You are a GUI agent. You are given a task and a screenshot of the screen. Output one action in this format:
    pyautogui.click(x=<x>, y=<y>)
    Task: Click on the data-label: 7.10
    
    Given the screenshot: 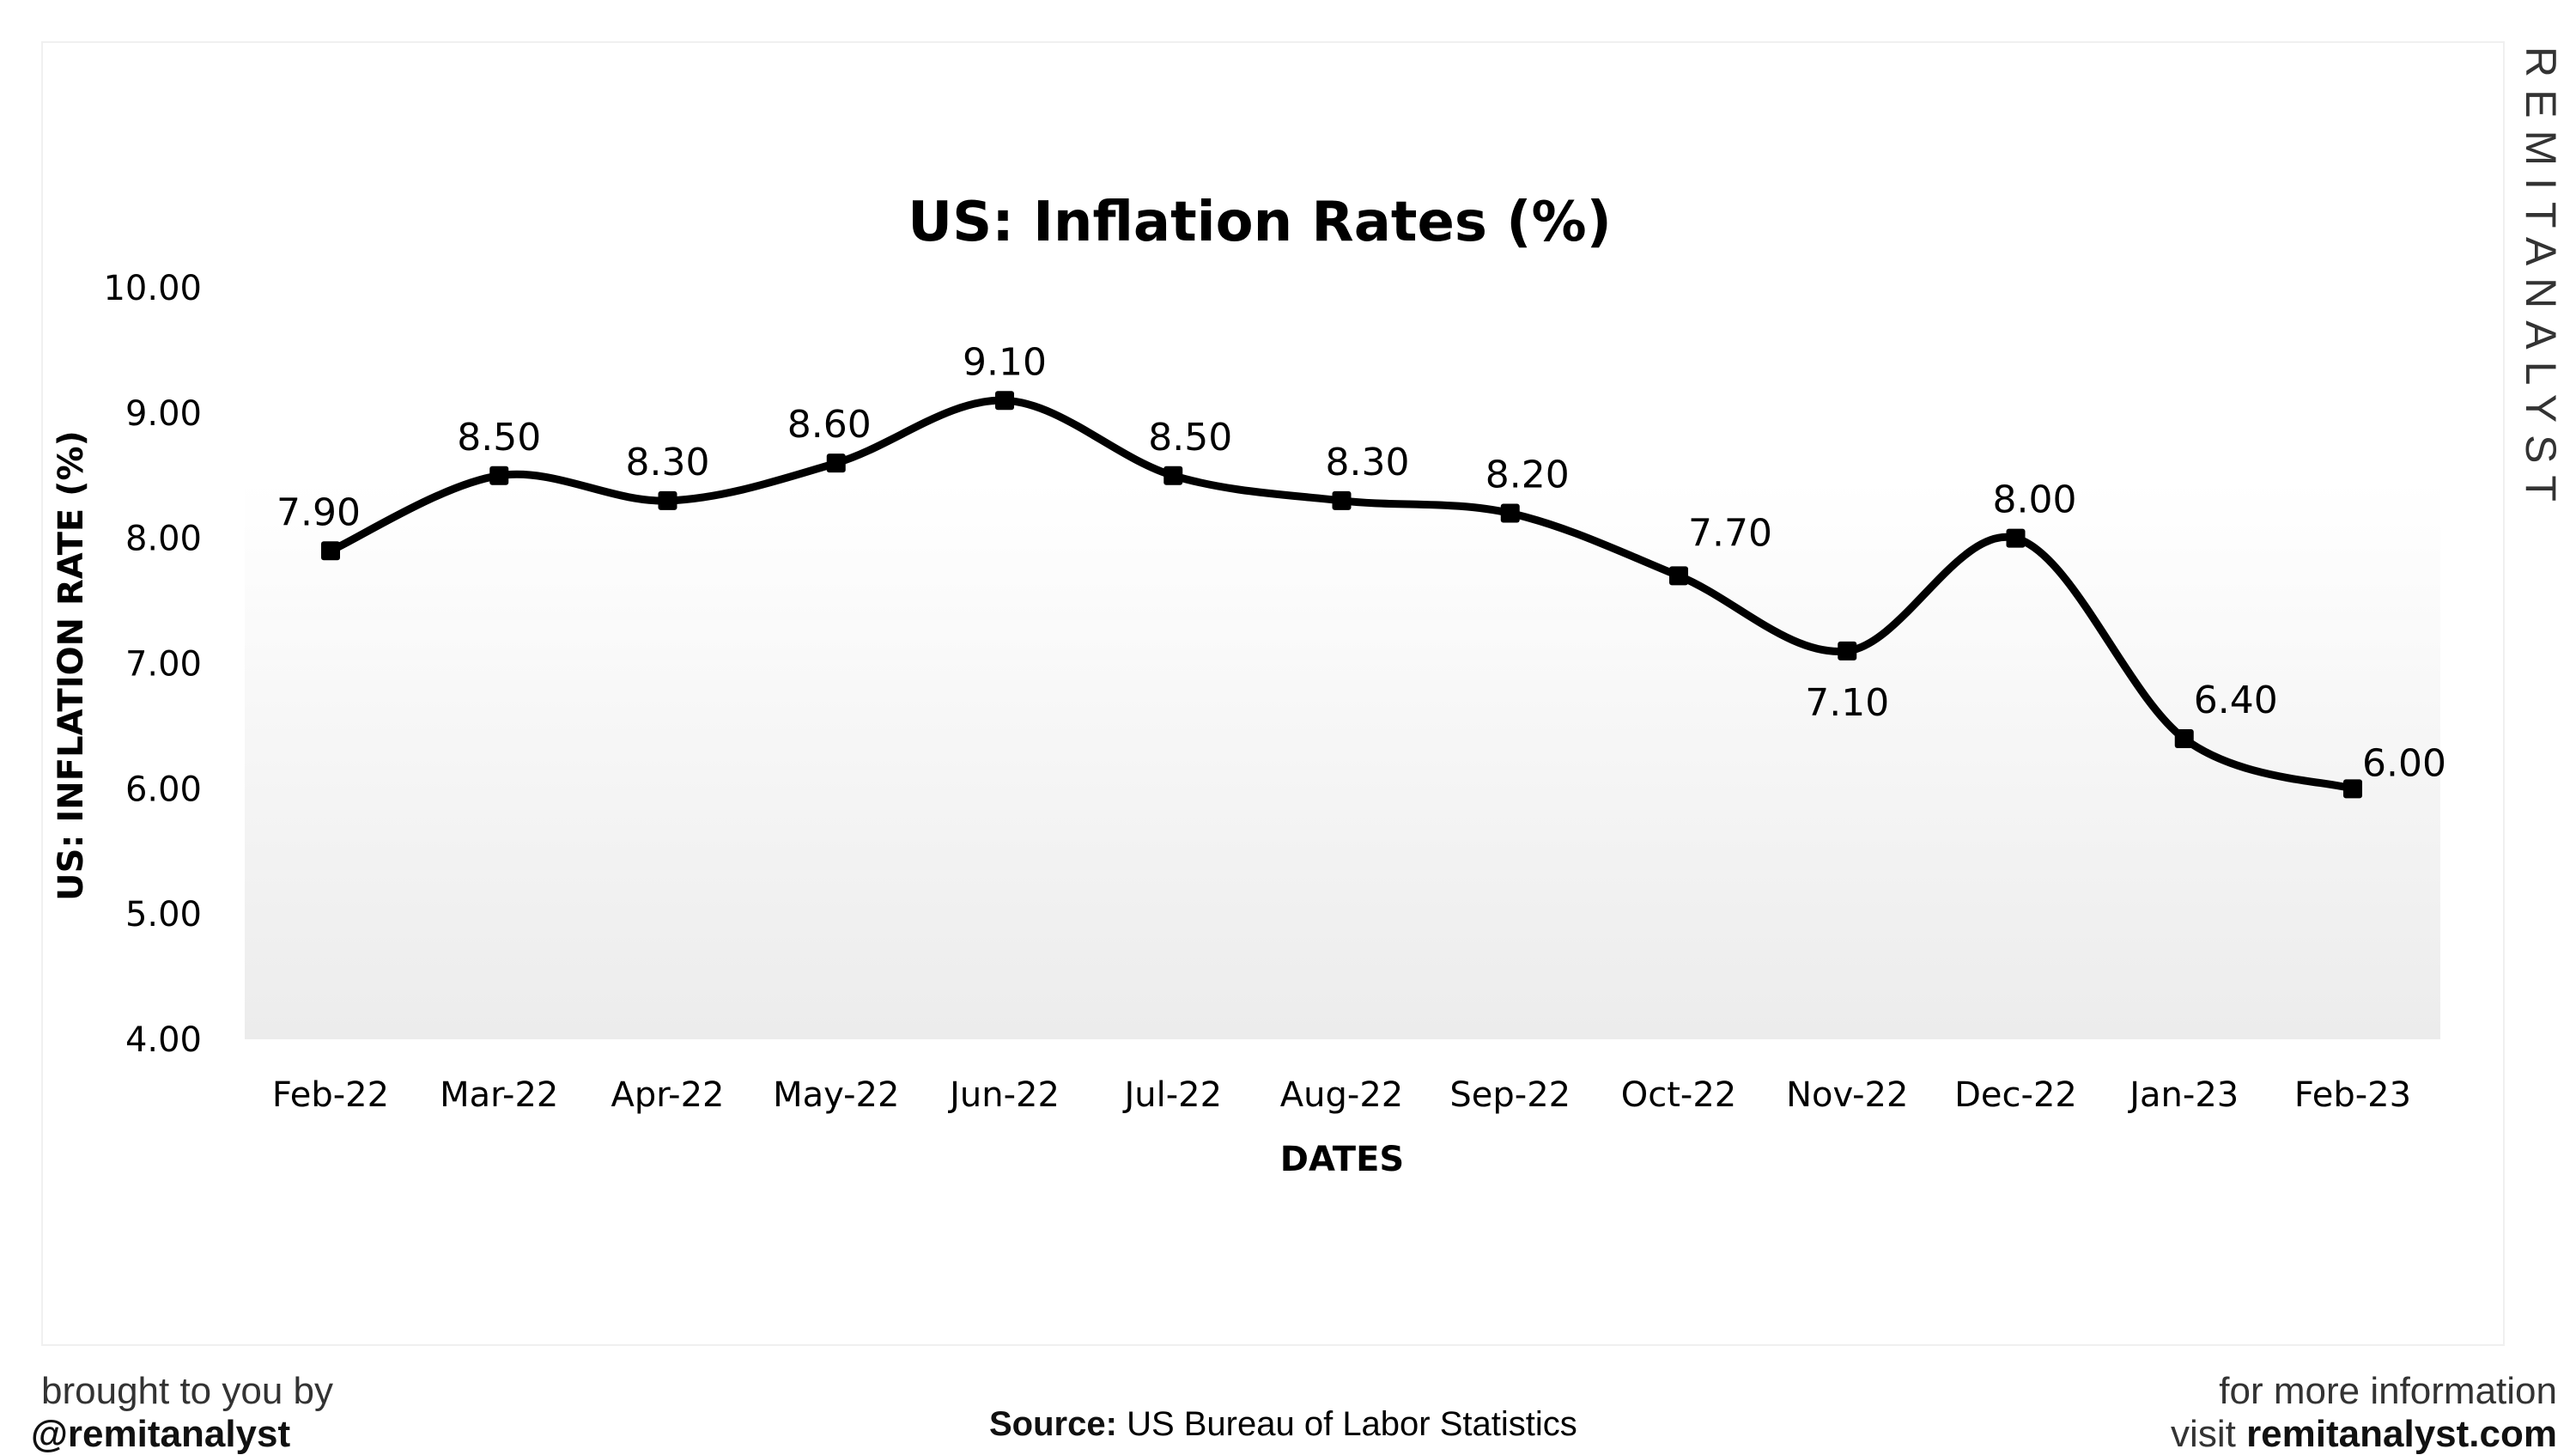 What is the action you would take?
    pyautogui.click(x=1847, y=703)
    